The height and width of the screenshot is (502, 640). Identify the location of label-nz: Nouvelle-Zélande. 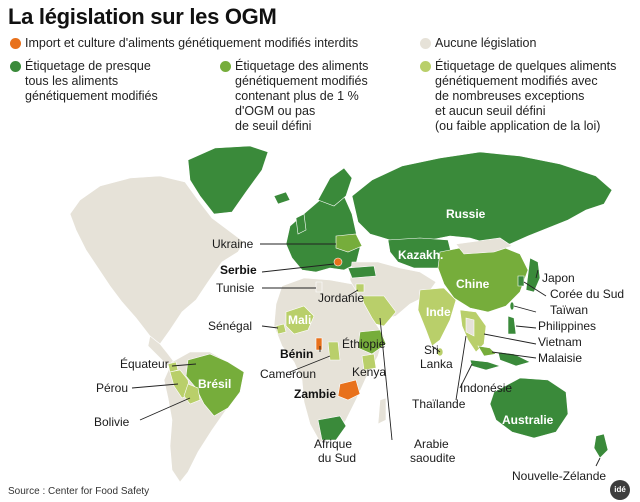
(559, 476).